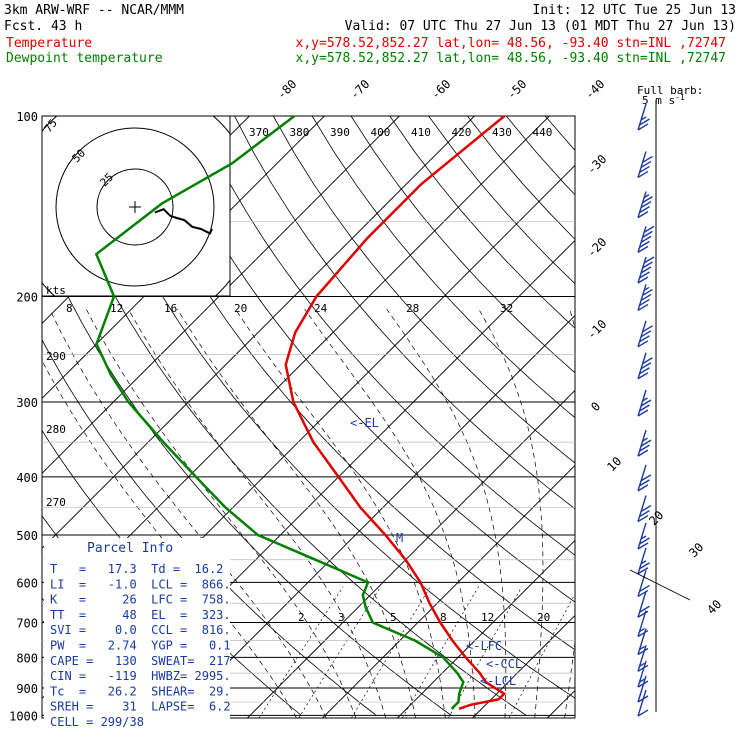 The image size is (740, 740). Describe the element at coordinates (240, 308) in the screenshot. I see `wet-bulb-label: 20` at that location.